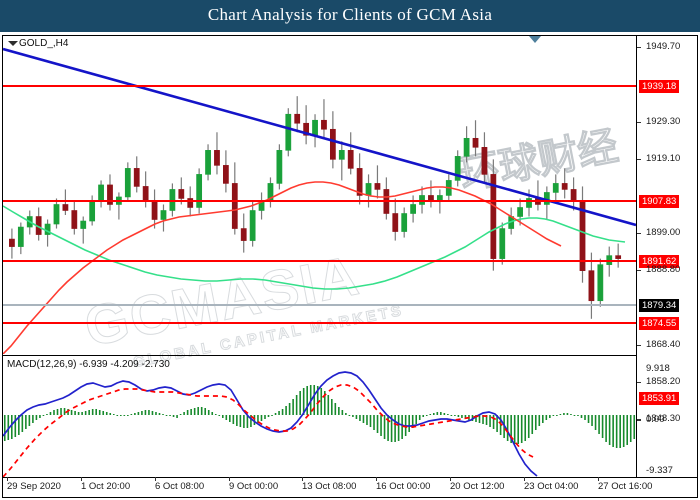  Describe the element at coordinates (659, 323) in the screenshot. I see `price-level-badge: 1874.55` at that location.